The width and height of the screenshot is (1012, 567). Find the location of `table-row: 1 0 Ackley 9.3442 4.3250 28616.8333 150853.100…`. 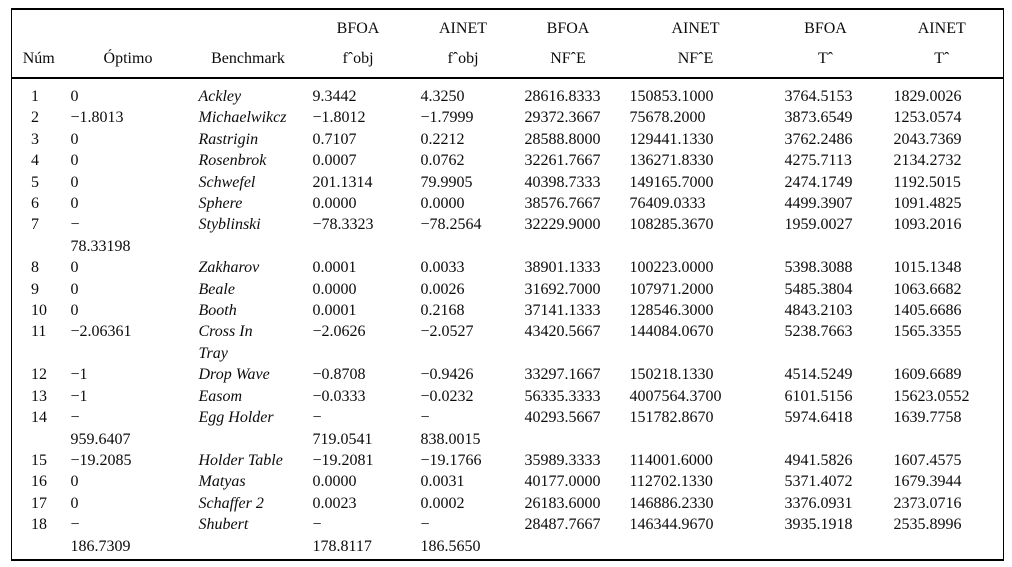

table-row: 1 0 Ackley 9.3442 4.3250 28616.8333 150853.100… is located at coordinates (508, 92).